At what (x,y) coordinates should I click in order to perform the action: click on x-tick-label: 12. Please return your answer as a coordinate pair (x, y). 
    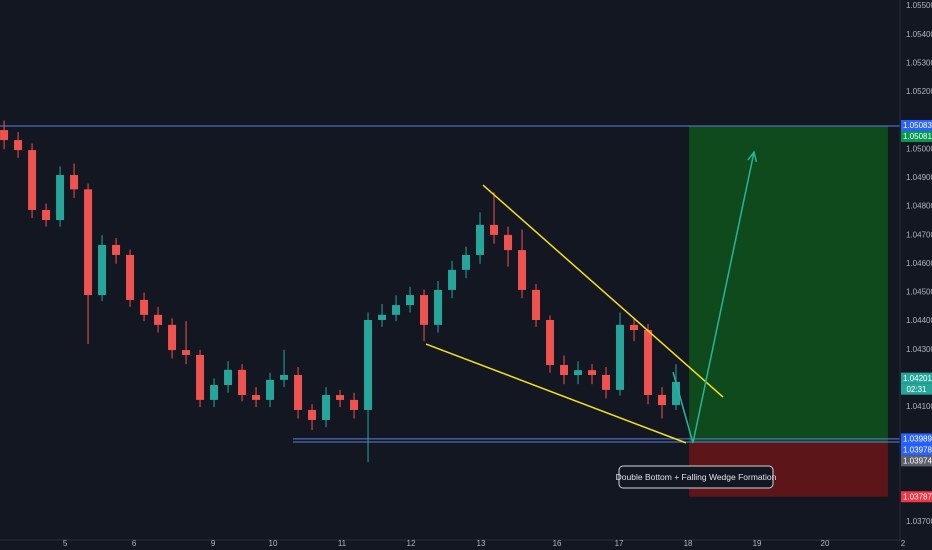
    Looking at the image, I should click on (411, 543).